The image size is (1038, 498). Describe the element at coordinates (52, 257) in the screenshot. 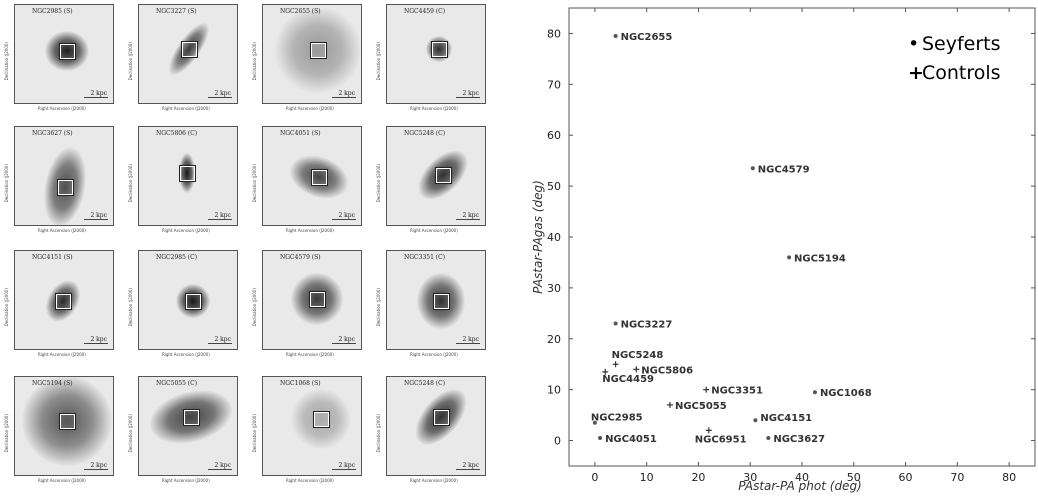

I see `galaxy-label: NGC4151 (S)` at that location.